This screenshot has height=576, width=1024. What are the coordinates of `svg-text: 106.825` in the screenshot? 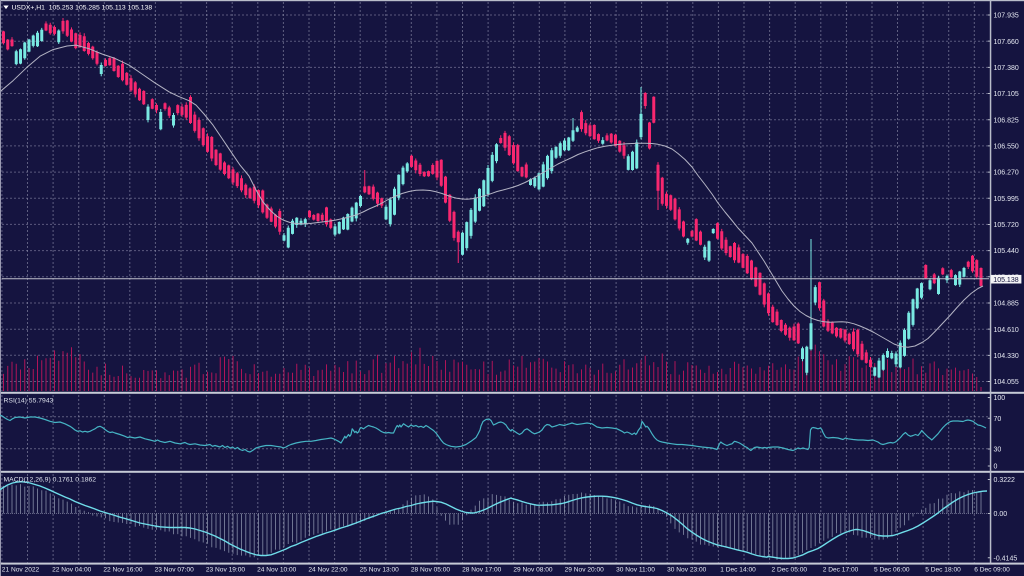 It's located at (1006, 120).